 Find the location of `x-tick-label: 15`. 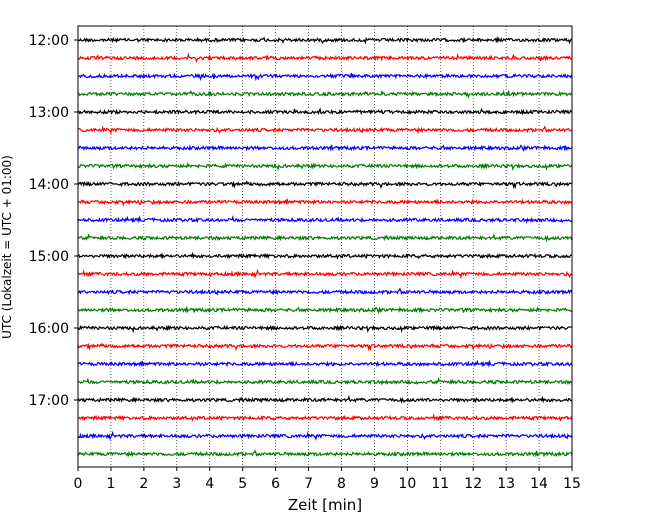

x-tick-label: 15 is located at coordinates (572, 484).